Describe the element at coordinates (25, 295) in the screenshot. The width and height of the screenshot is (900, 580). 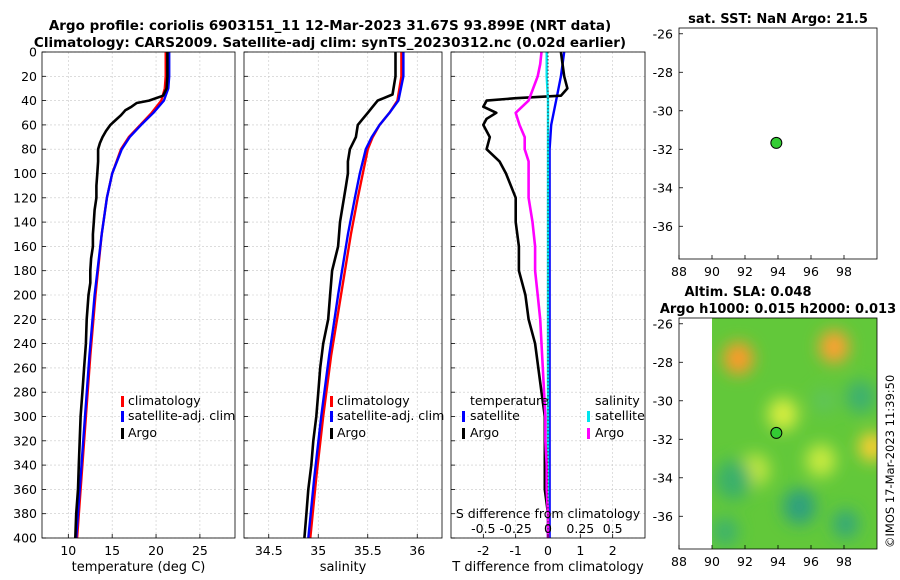
I see `y-tick-label: 200` at that location.